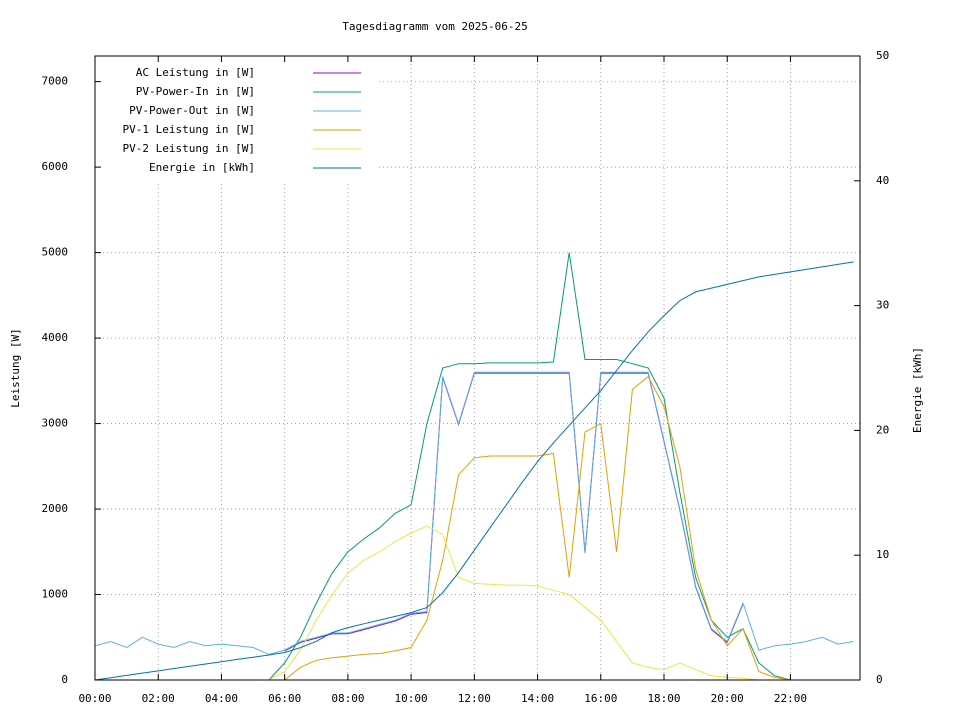 The height and width of the screenshot is (720, 960). I want to click on legend-label: PV-Power-In in [W], so click(195, 91).